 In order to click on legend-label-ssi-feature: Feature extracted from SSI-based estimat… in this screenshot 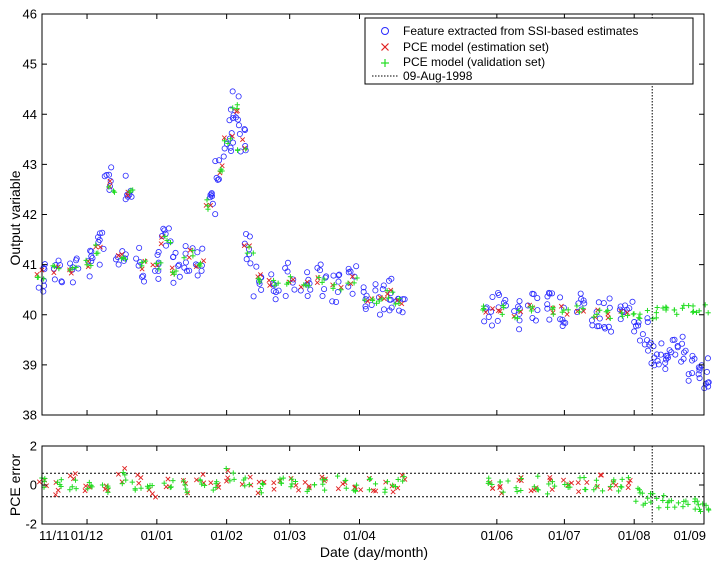, I will do `click(520, 31)`.